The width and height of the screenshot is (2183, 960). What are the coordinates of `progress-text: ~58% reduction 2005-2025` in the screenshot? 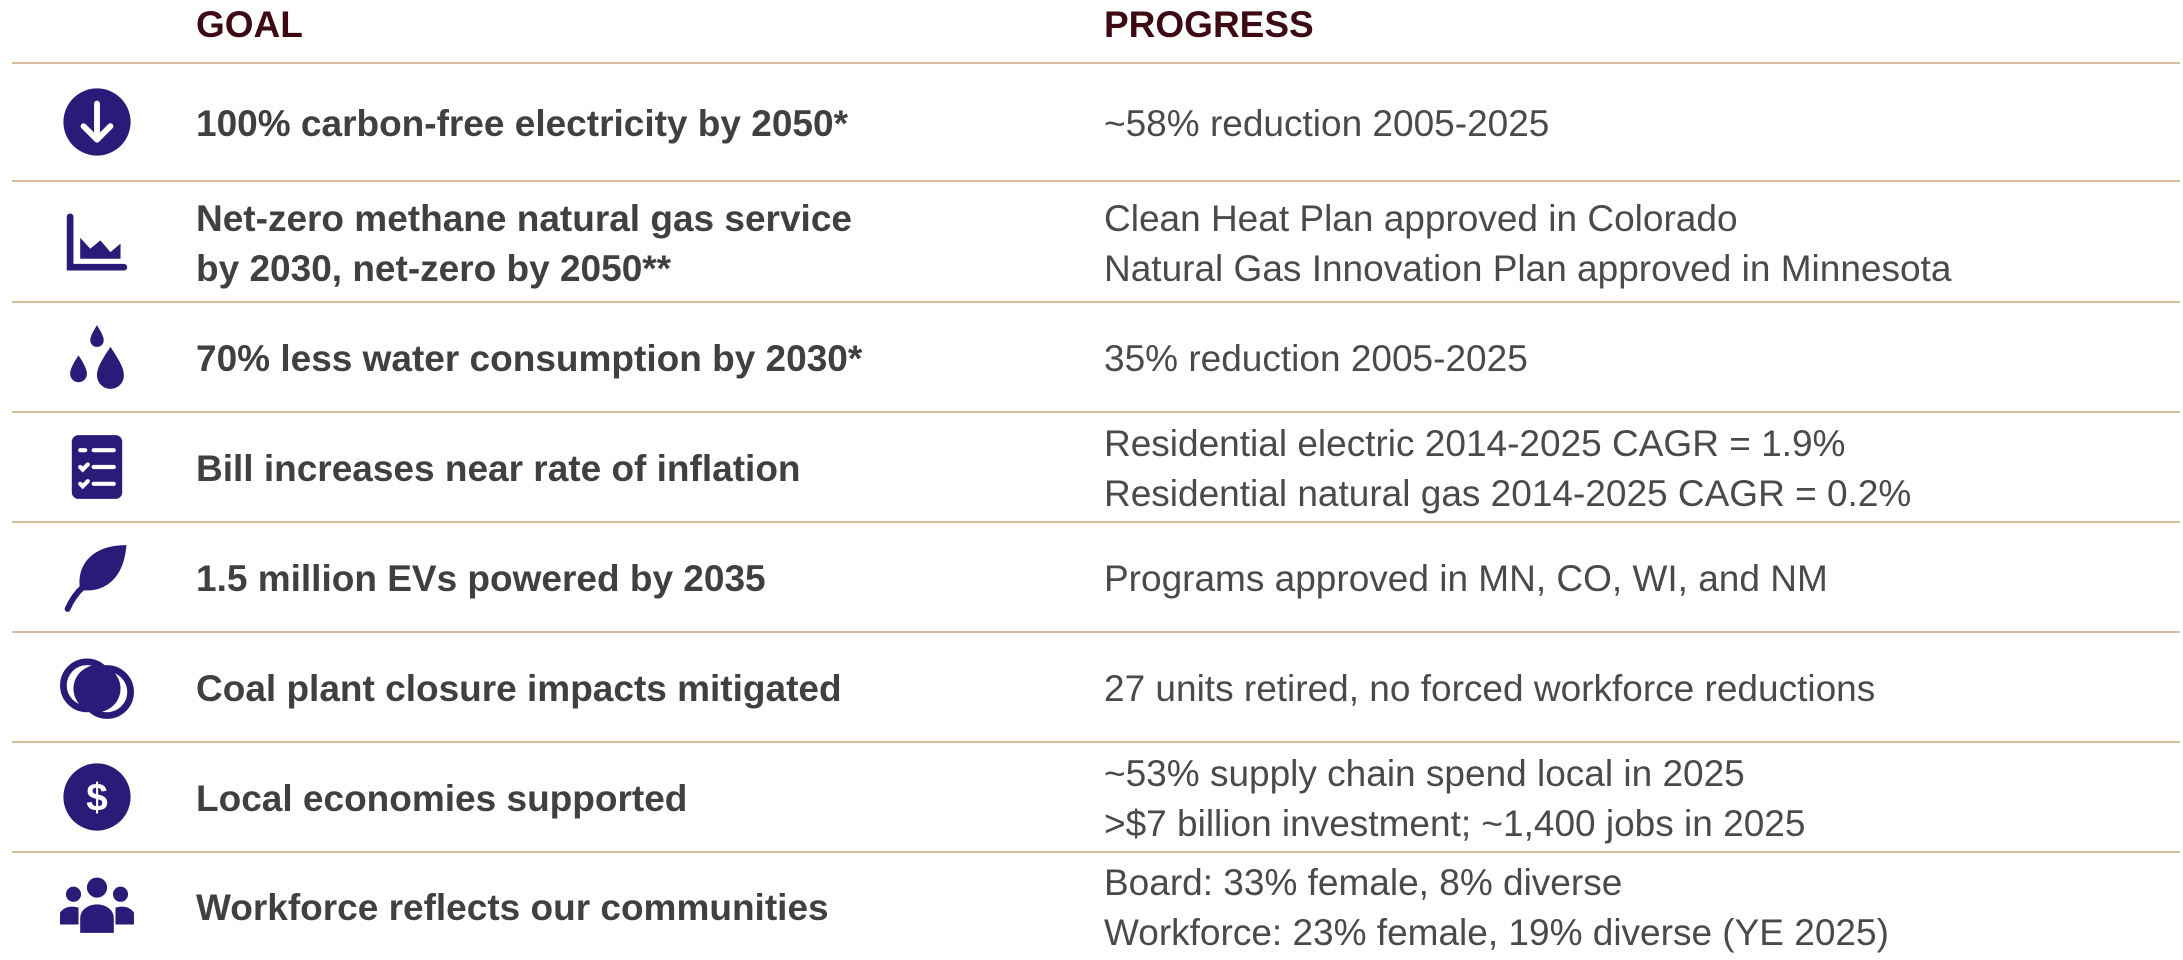 It's located at (1327, 123).